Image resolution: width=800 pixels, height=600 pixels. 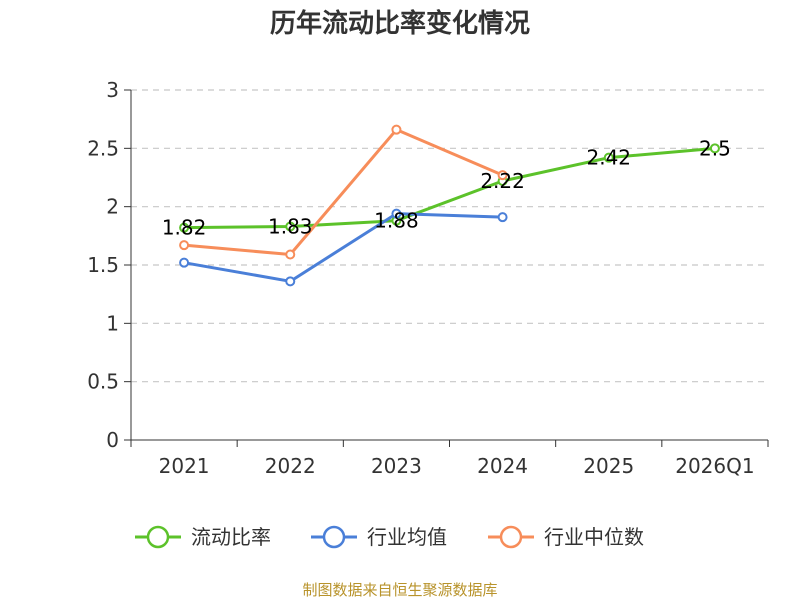 I want to click on data-label: 2.42, so click(x=608, y=158).